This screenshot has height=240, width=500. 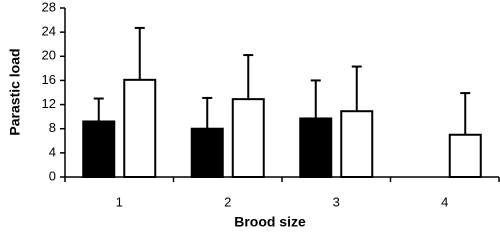 I want to click on y-tick-label: 24, so click(x=49, y=31).